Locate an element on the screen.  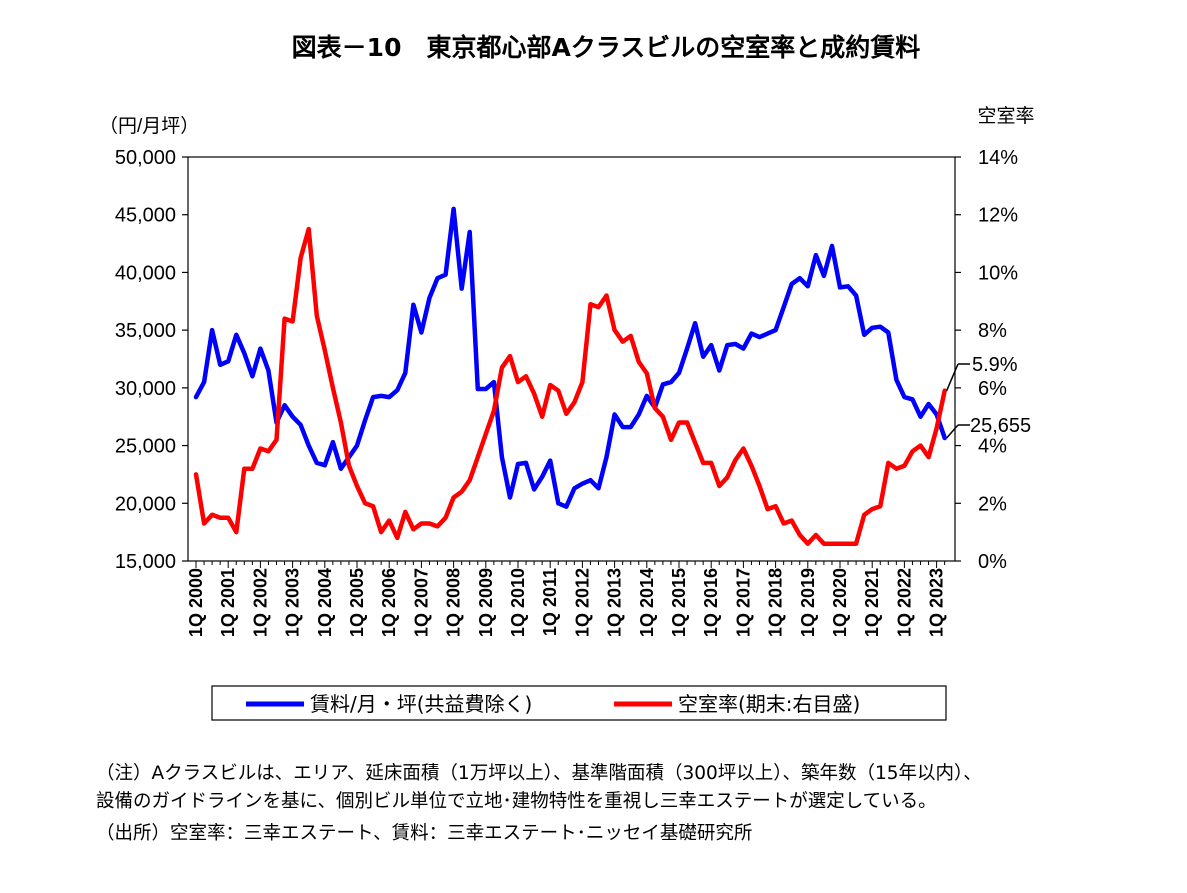
y-right-tick-label: 10% is located at coordinates (998, 273).